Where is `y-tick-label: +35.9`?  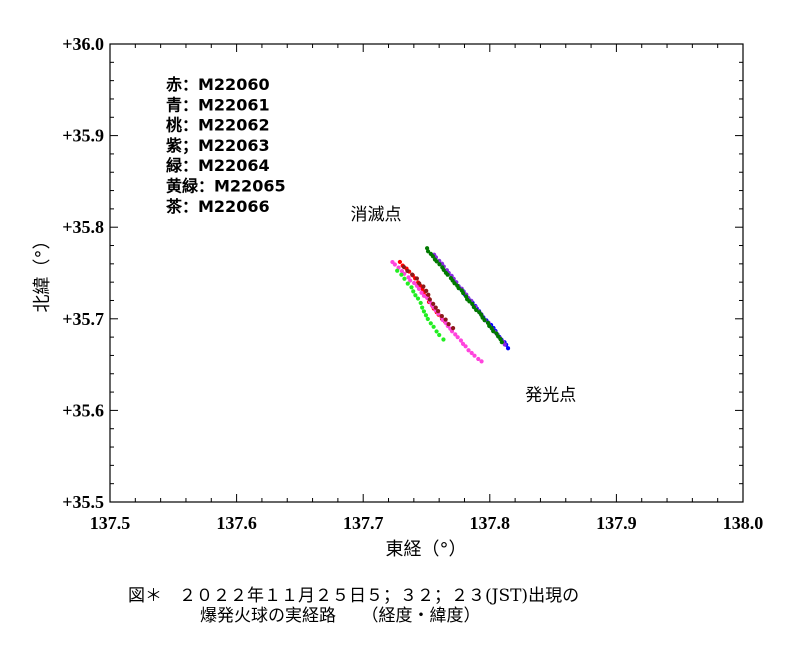 y-tick-label: +35.9 is located at coordinates (83, 136).